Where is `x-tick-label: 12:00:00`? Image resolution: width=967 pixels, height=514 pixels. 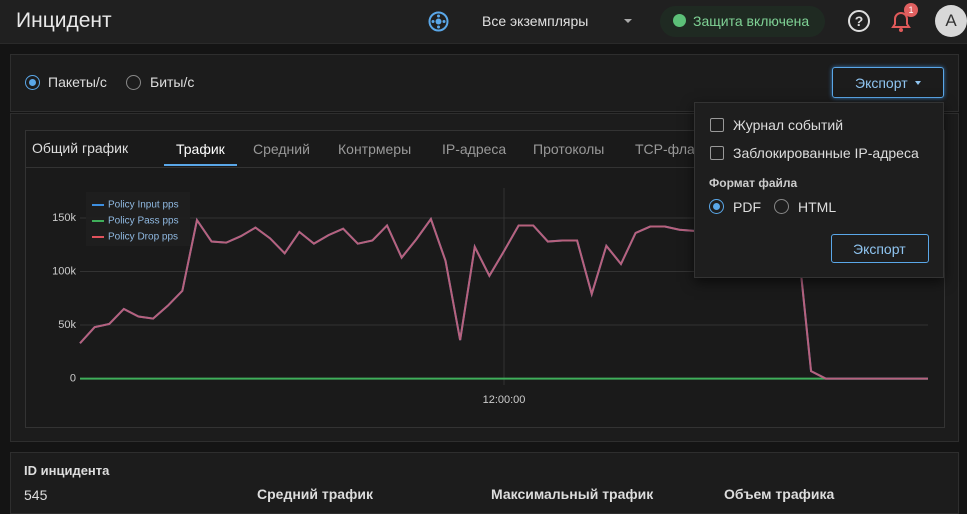
x-tick-label: 12:00:00 is located at coordinates (504, 400).